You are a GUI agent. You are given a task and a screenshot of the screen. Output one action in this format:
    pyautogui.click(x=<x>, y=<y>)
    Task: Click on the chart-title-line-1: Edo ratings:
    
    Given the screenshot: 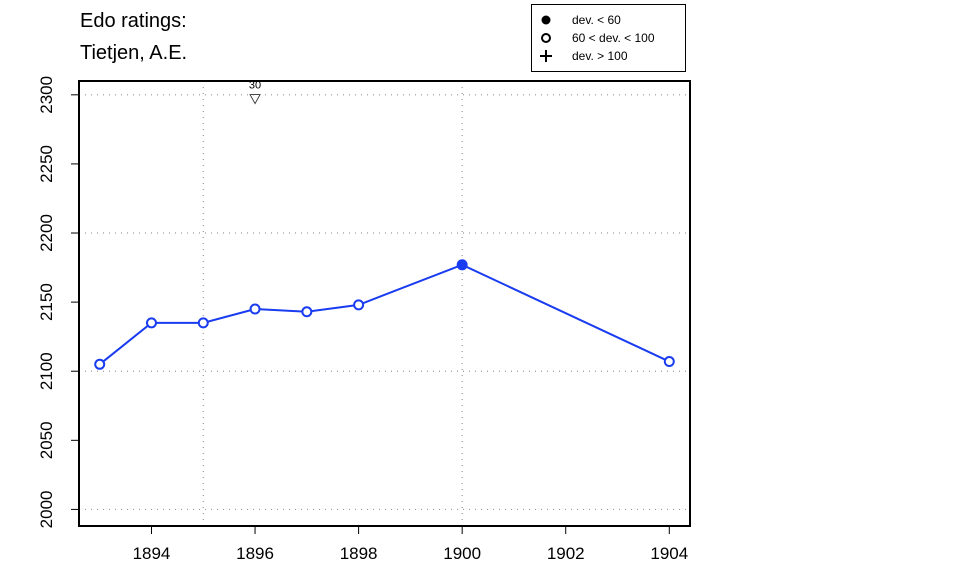 What is the action you would take?
    pyautogui.click(x=133, y=21)
    